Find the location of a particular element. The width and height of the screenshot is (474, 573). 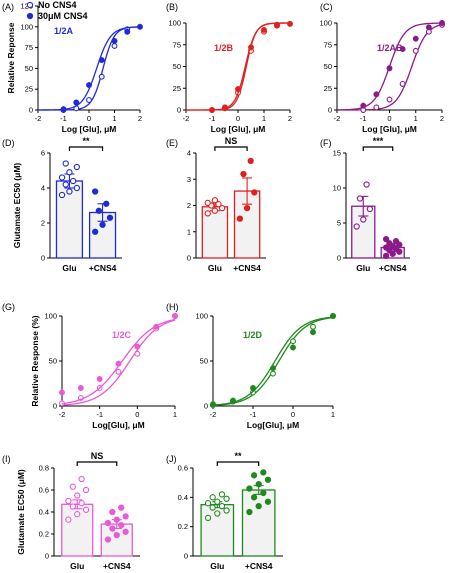

y-tick-label: 5 is located at coordinates (339, 223).